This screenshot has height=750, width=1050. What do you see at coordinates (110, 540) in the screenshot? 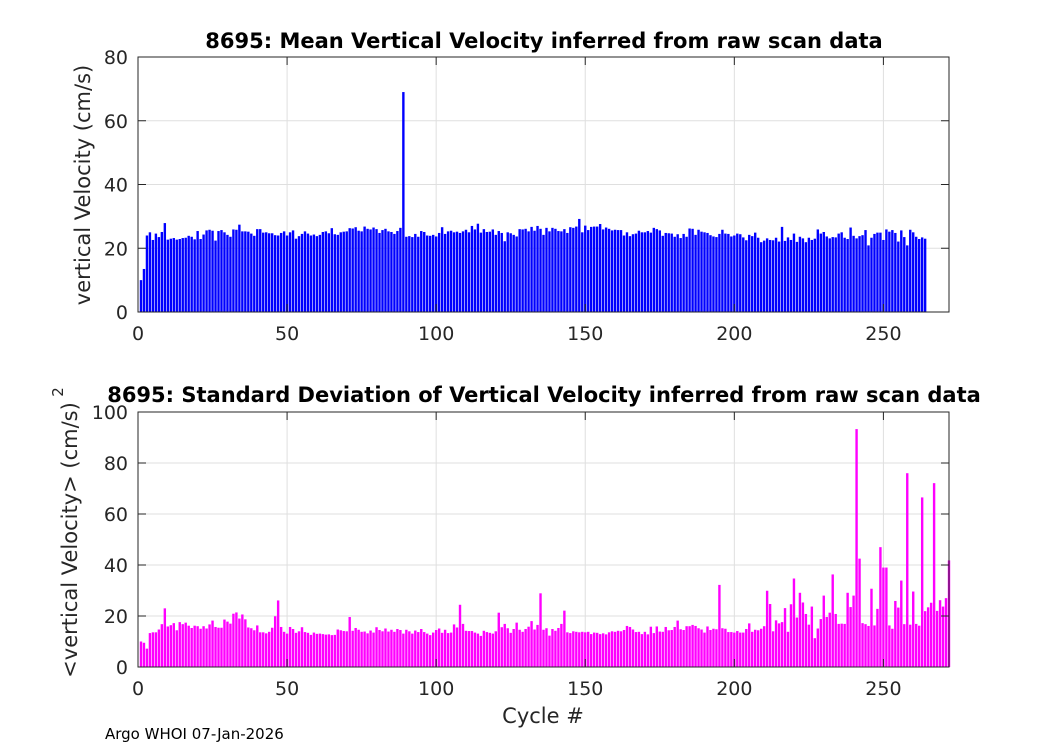
I see `std-y-tick-labels: 0 20 40 60 80 100` at bounding box center [110, 540].